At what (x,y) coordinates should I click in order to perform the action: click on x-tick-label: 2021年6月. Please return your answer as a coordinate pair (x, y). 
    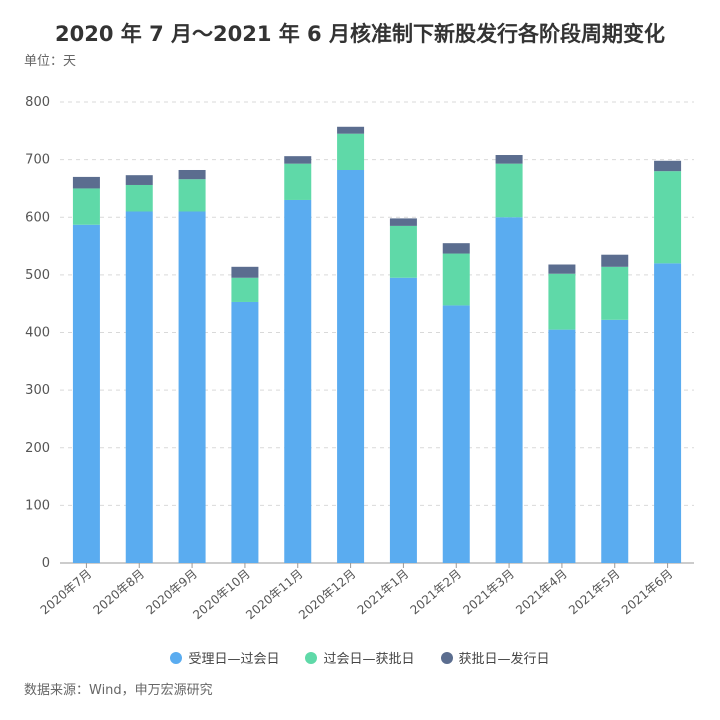
    Looking at the image, I should click on (647, 592).